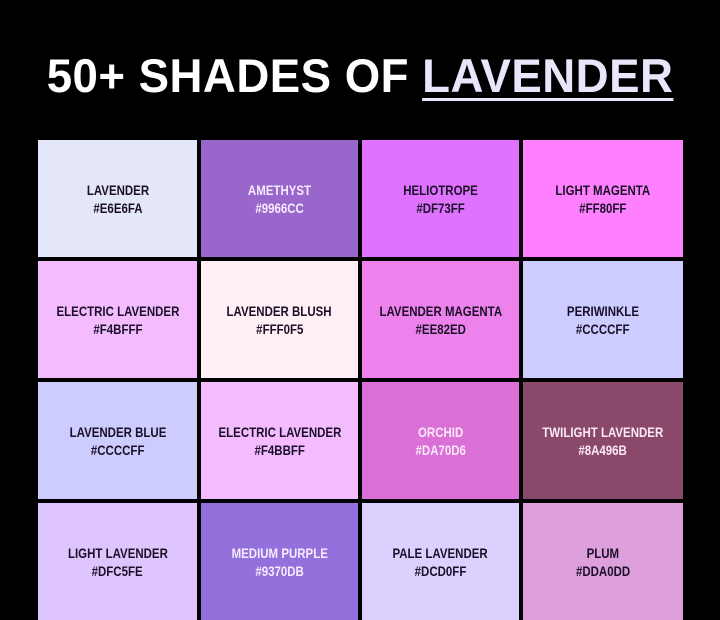  I want to click on color-swatch: PLUM #DDA0DD, so click(603, 561).